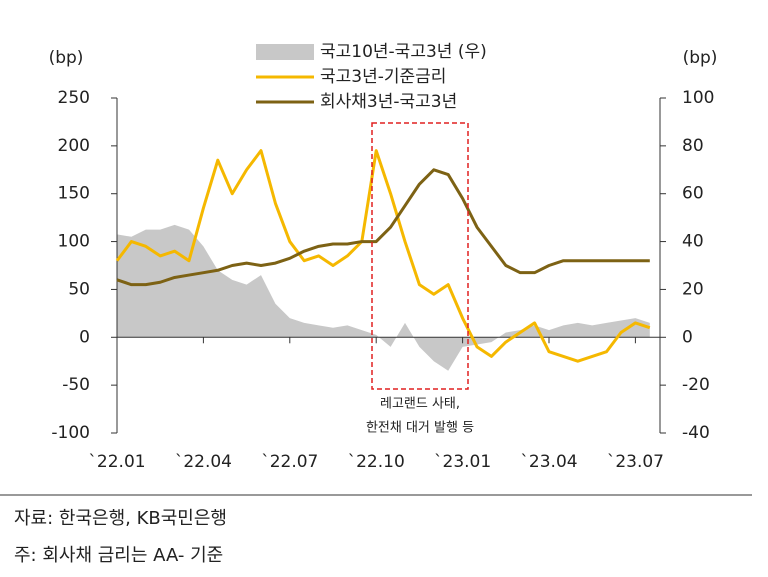  Describe the element at coordinates (118, 555) in the screenshot. I see `footnote: 주: 회사채 금리는 AA- 기준` at that location.